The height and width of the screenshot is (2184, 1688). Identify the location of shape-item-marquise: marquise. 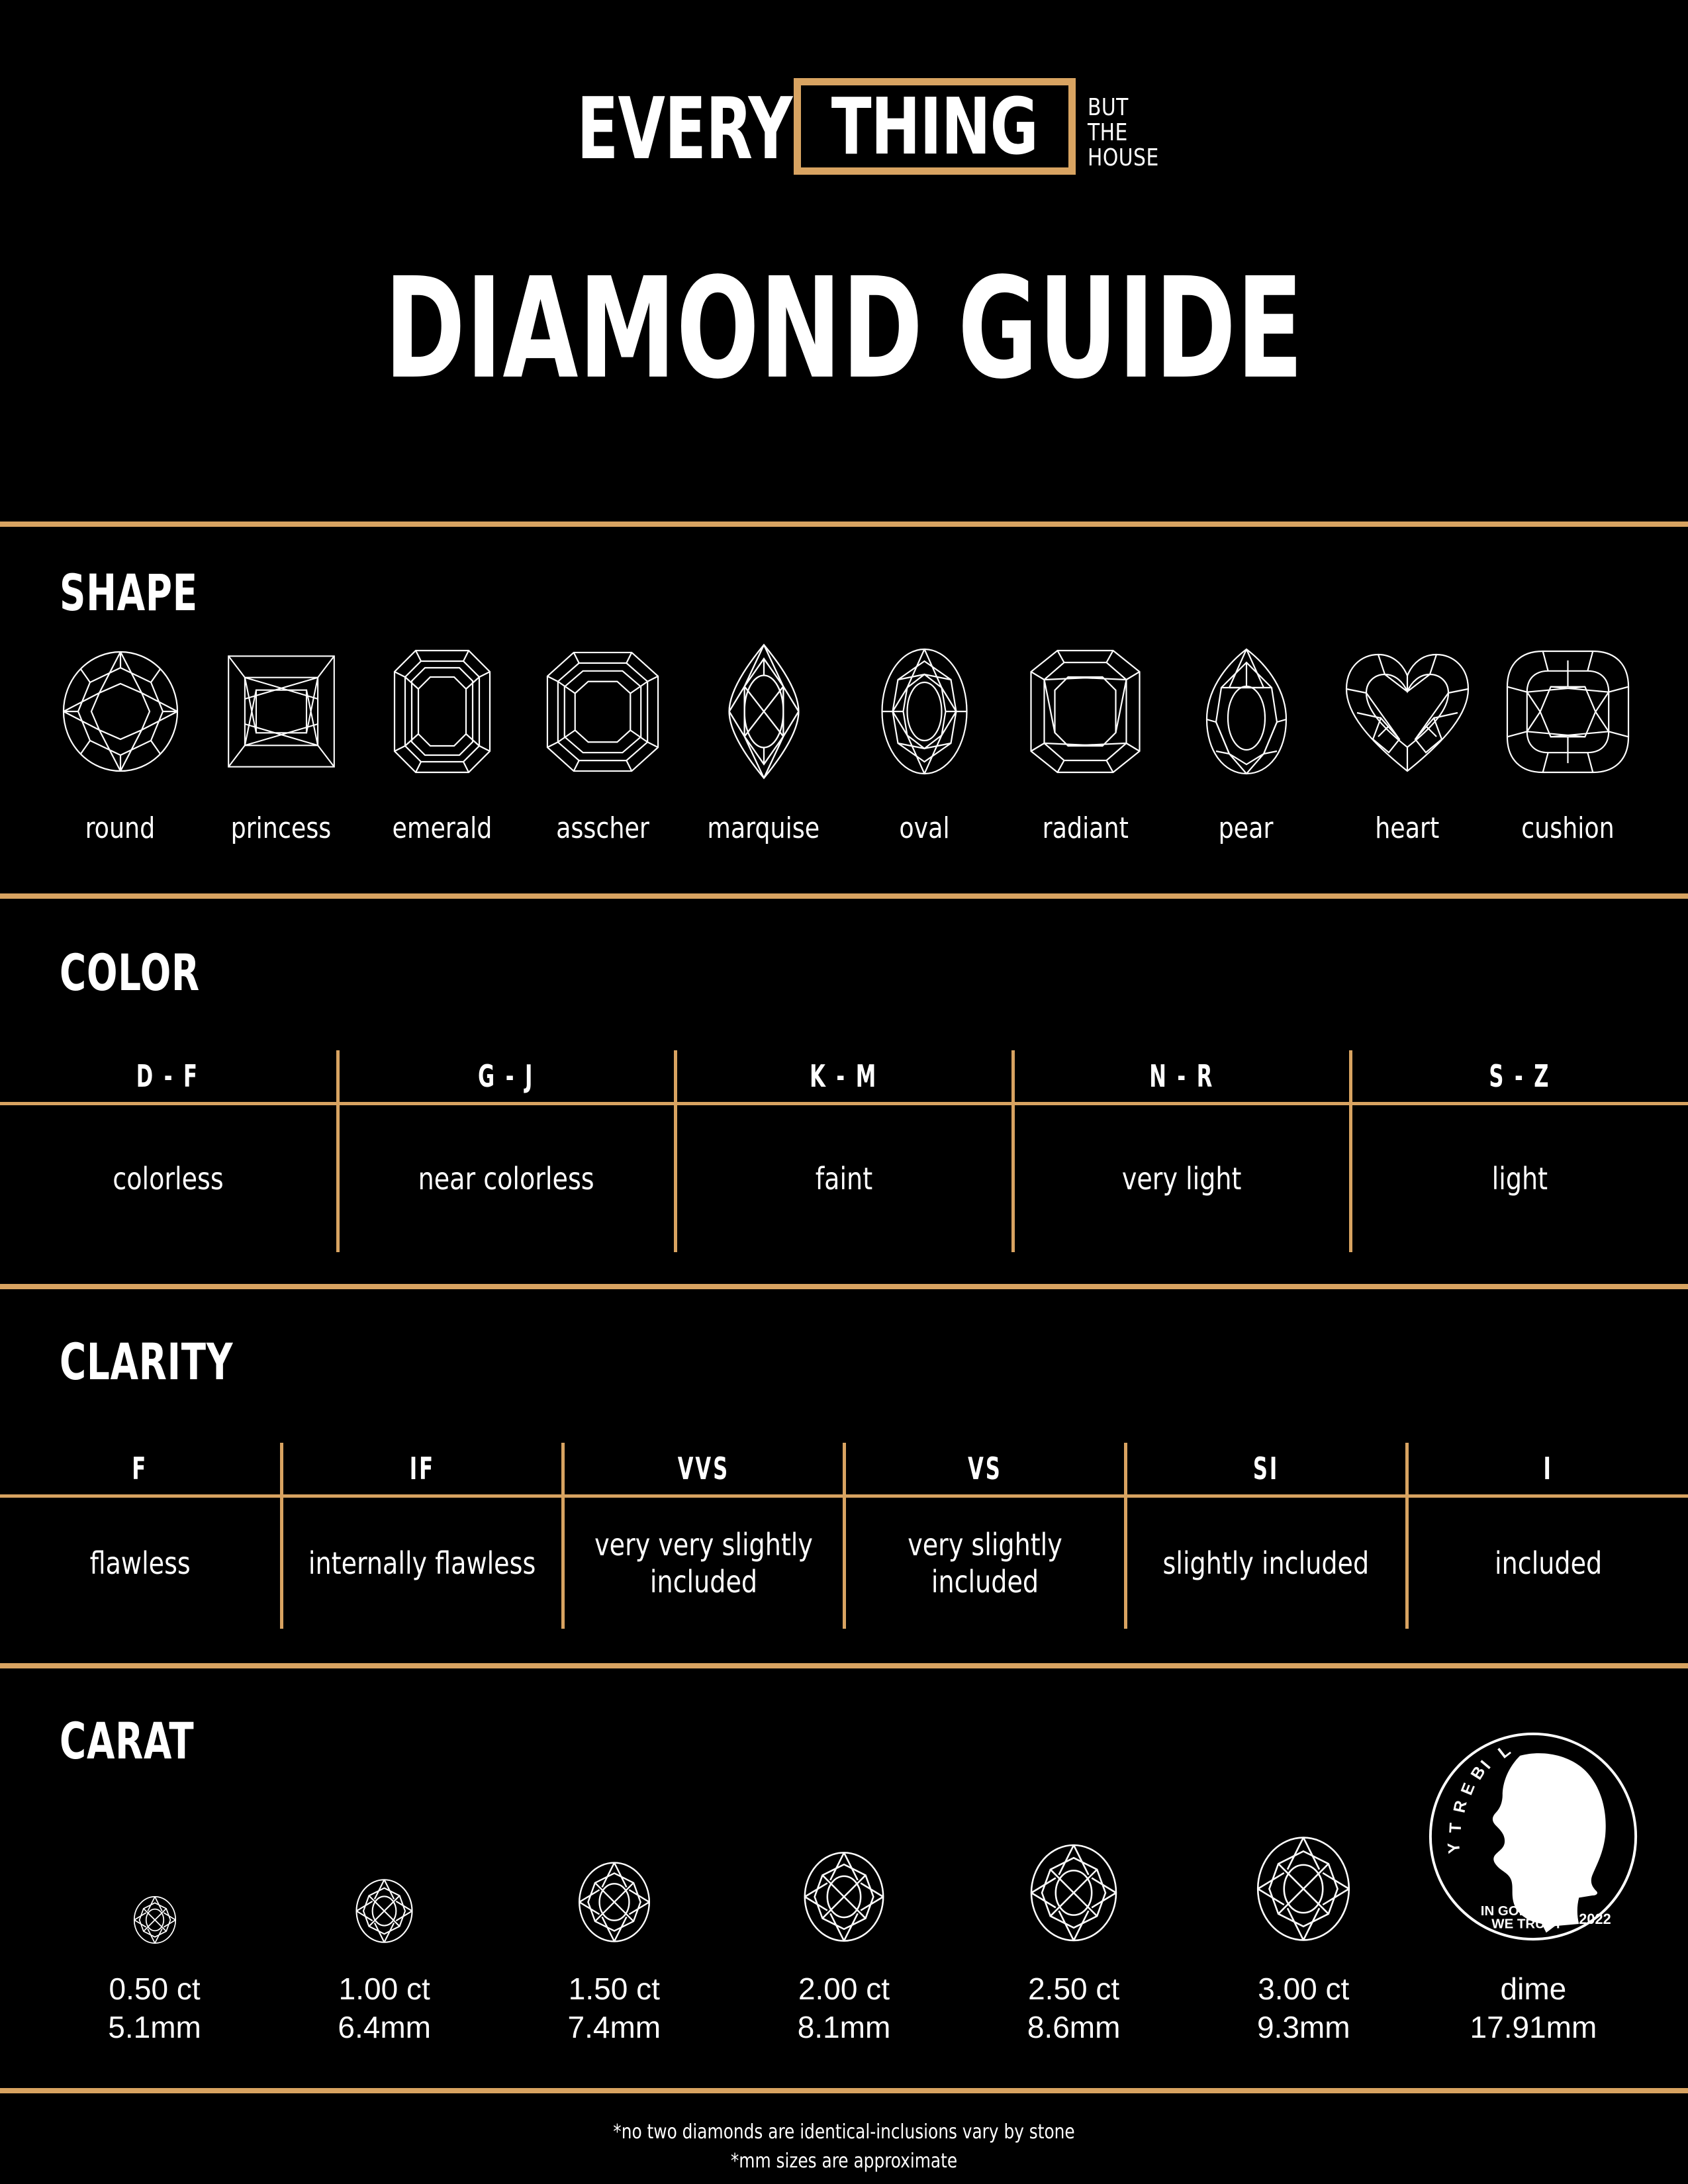
(763, 739).